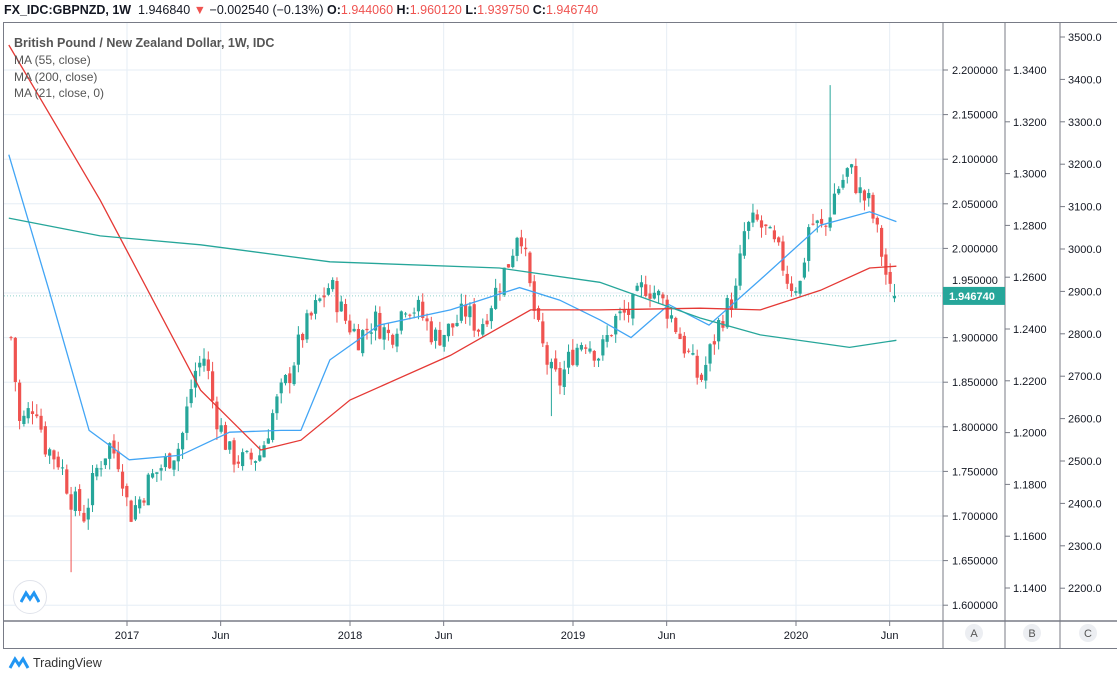  Describe the element at coordinates (1030, 382) in the screenshot. I see `scale-b-tick-label: 1.2200` at that location.